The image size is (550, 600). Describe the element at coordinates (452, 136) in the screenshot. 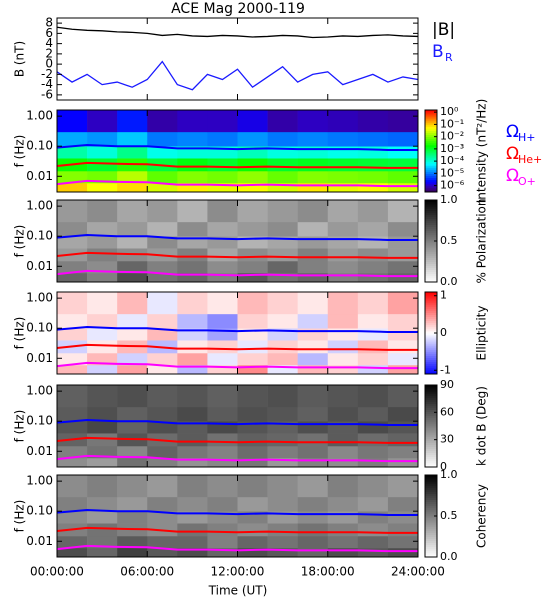

I see `colorbar-tick-label: 10⁻²` at that location.